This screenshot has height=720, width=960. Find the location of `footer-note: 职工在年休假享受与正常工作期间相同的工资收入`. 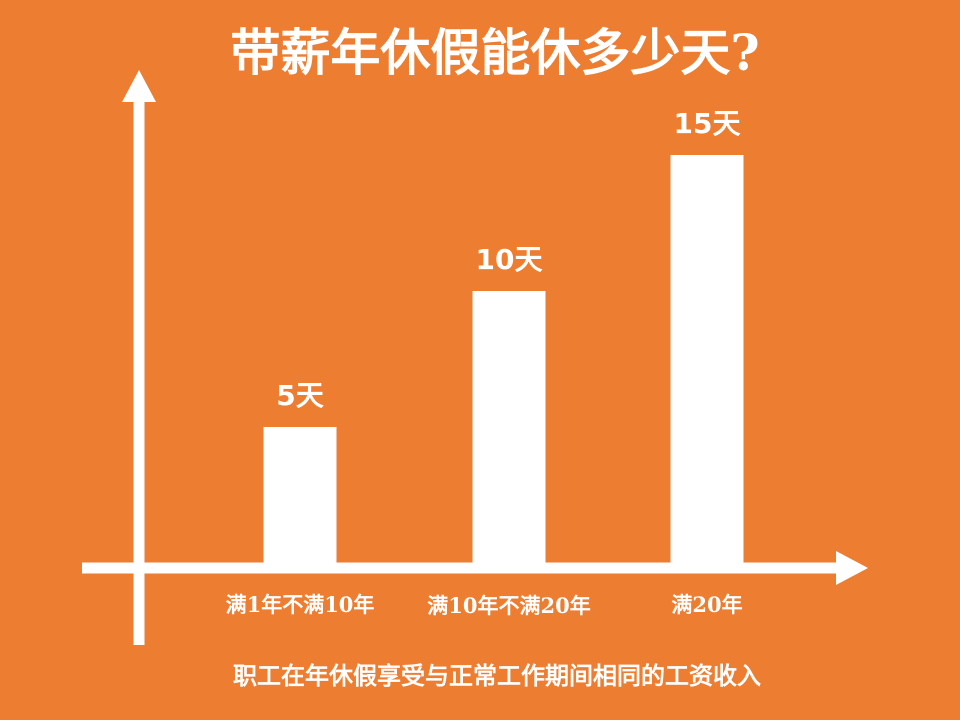

footer-note: 职工在年休假享受与正常工作期间相同的工资收入 is located at coordinates (497, 675).